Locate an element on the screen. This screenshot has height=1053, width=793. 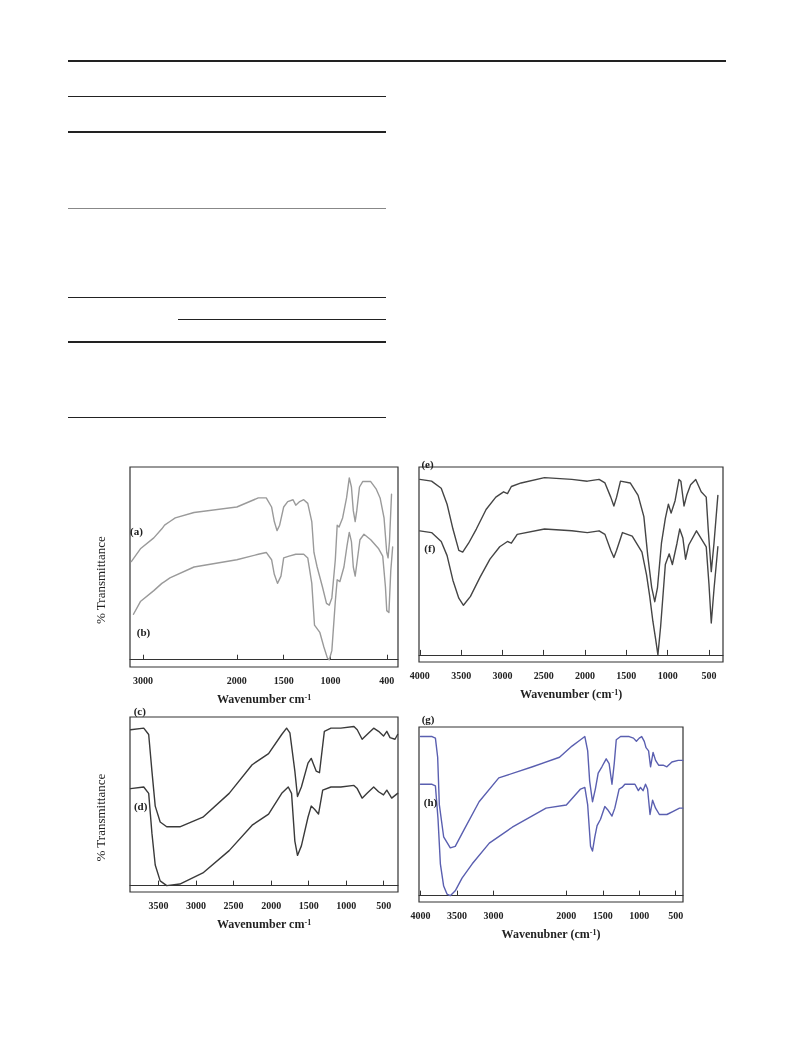
series-label: (e) is located at coordinates (427, 464).